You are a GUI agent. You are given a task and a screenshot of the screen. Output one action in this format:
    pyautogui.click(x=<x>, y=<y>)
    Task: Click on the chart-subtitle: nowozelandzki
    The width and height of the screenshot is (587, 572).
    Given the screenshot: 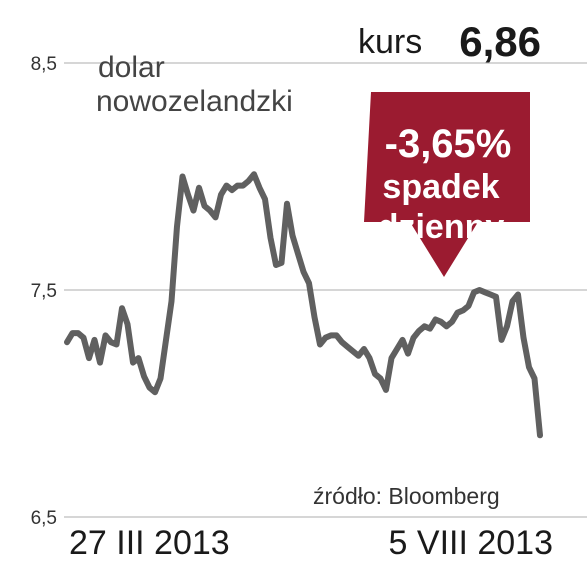 What is the action you would take?
    pyautogui.click(x=194, y=101)
    